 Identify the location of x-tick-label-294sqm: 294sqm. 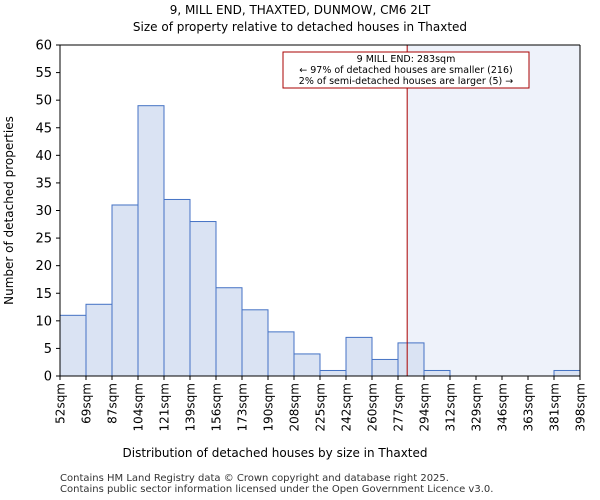
(425, 407).